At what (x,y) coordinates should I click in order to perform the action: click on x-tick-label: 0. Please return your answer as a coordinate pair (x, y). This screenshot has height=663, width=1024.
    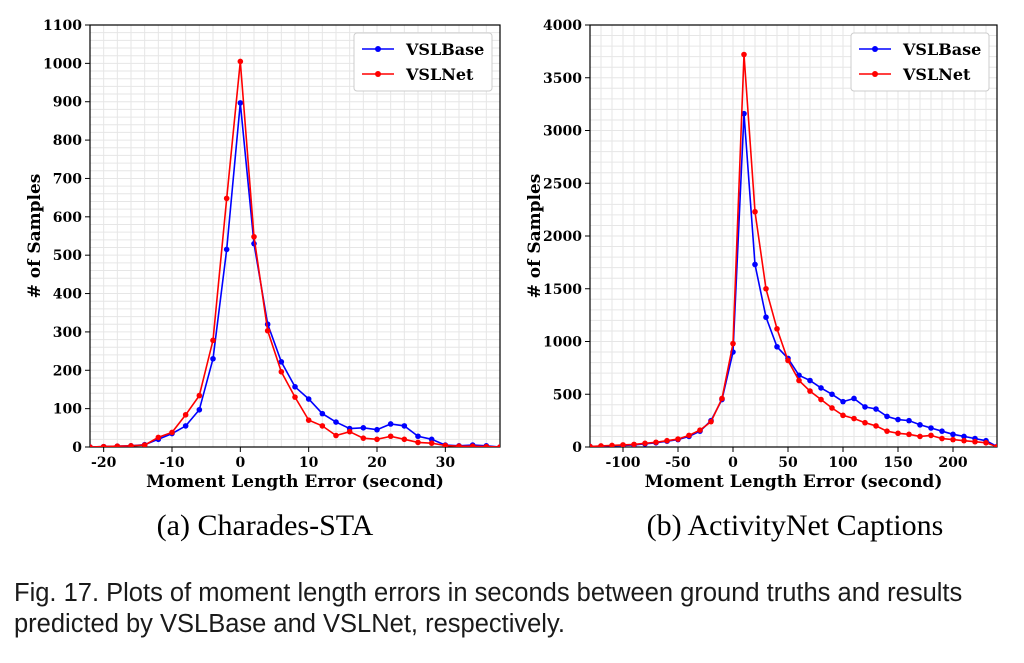
    Looking at the image, I should click on (733, 463).